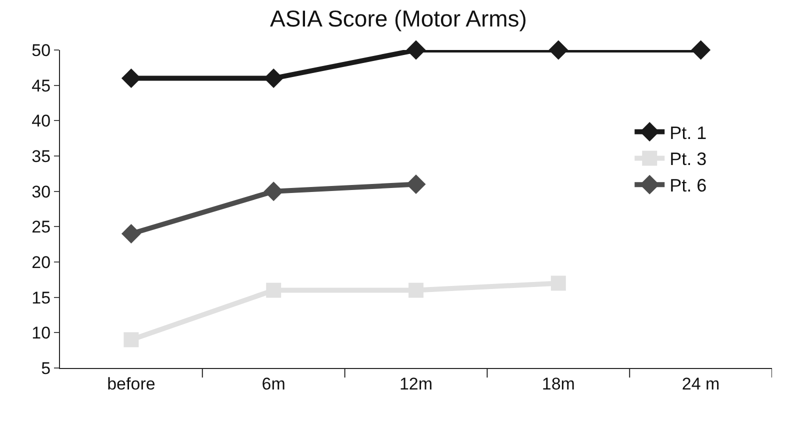 The image size is (797, 423). I want to click on y-tick-label: 40, so click(41, 121).